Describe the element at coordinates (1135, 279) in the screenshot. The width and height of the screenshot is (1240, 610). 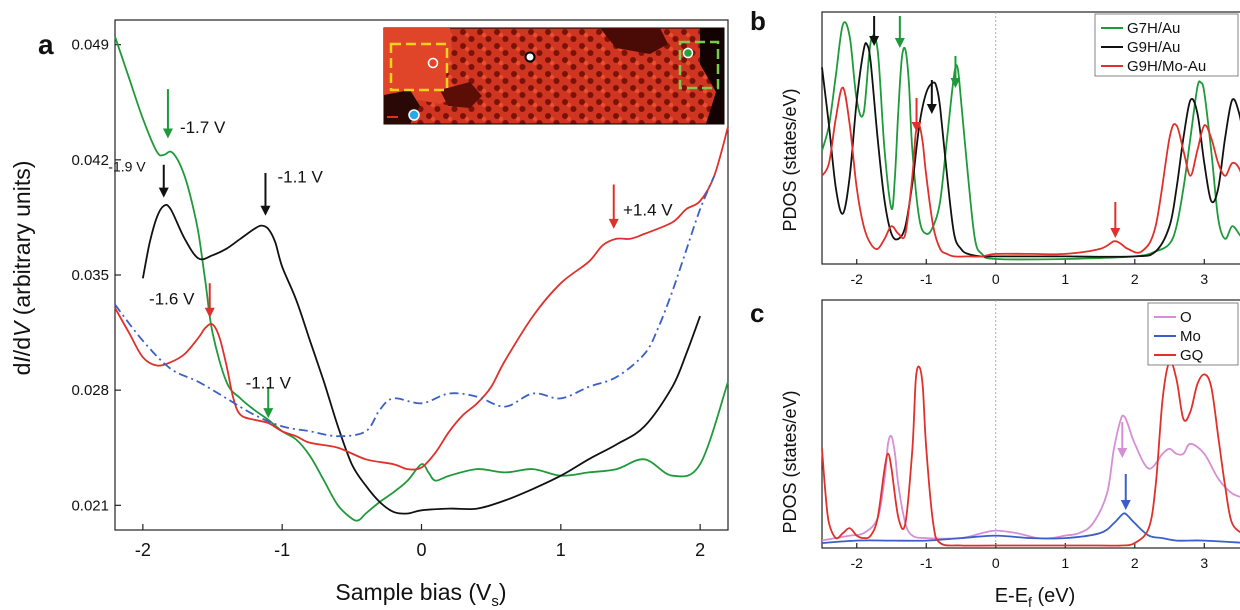
I see `panel-b-xtick-label: 2` at that location.